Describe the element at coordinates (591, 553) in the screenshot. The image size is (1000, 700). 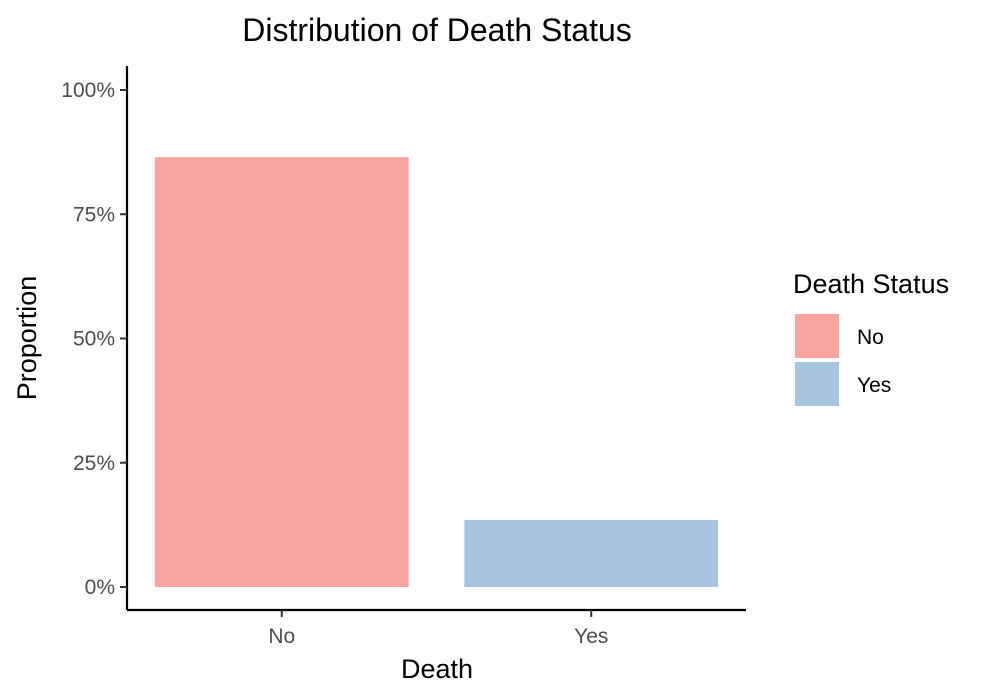
I see `bar-yes` at that location.